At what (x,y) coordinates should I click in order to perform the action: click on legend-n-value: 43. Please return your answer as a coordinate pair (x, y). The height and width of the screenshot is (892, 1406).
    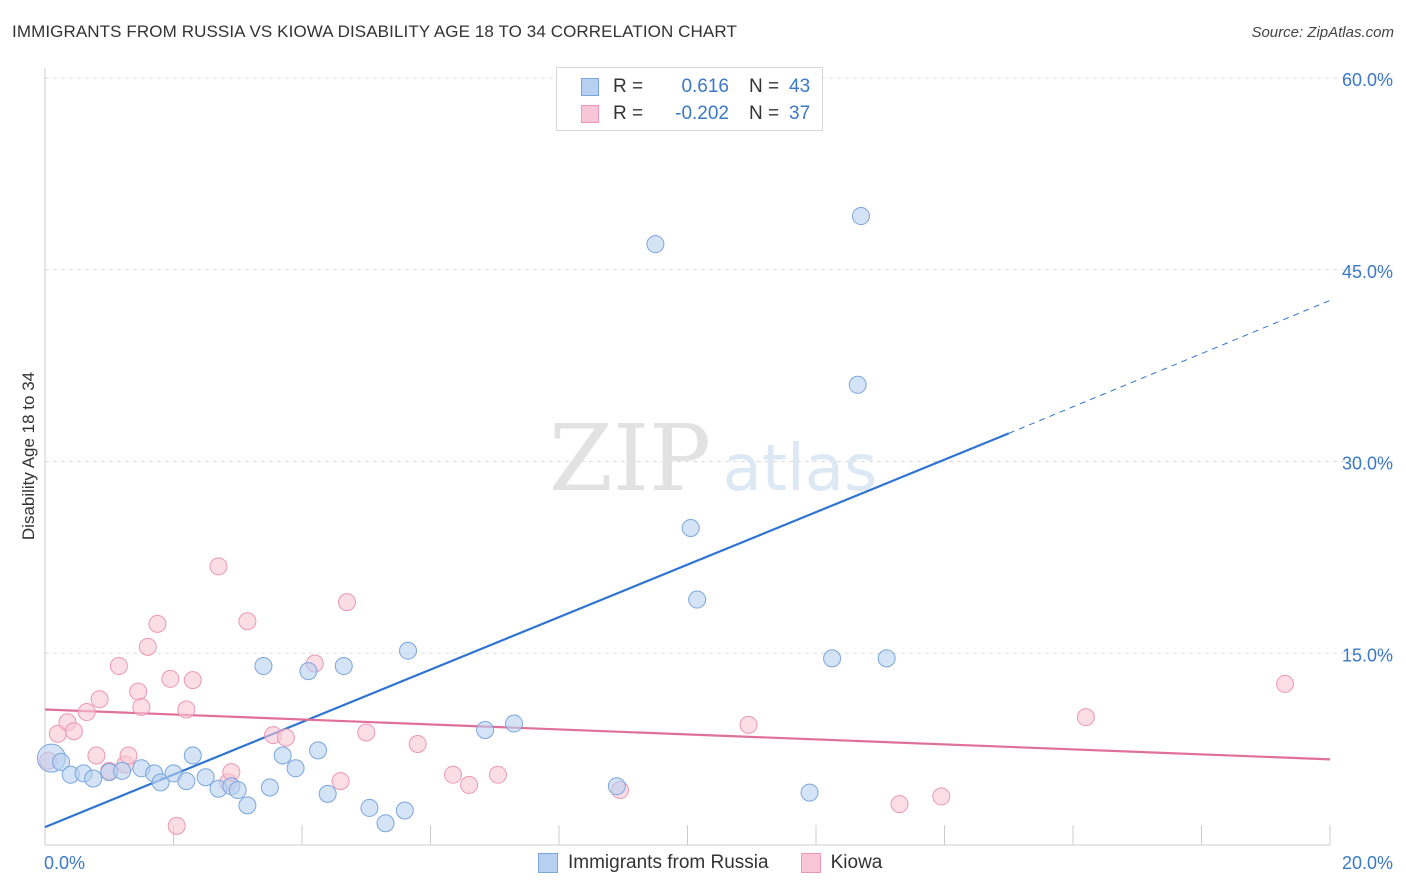
    Looking at the image, I should click on (800, 86).